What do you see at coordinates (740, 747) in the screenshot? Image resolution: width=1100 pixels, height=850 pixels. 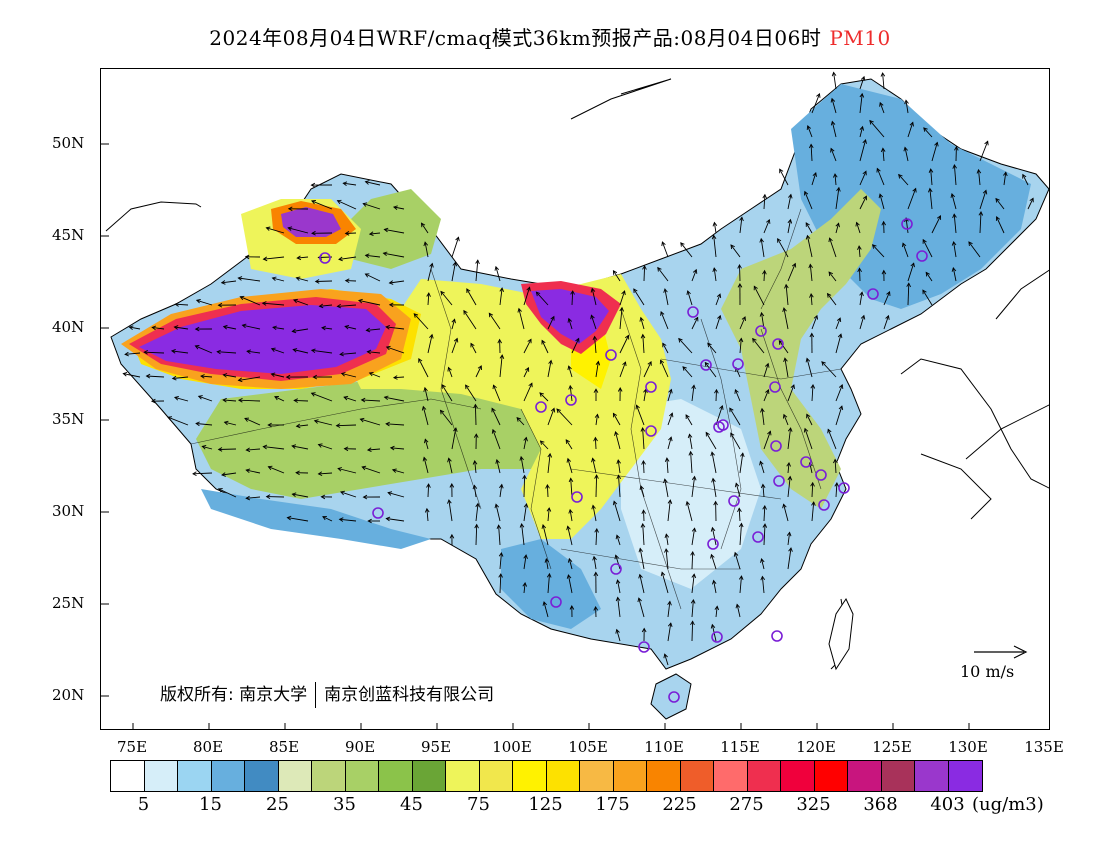 I see `lon-label-115e: 115E` at bounding box center [740, 747].